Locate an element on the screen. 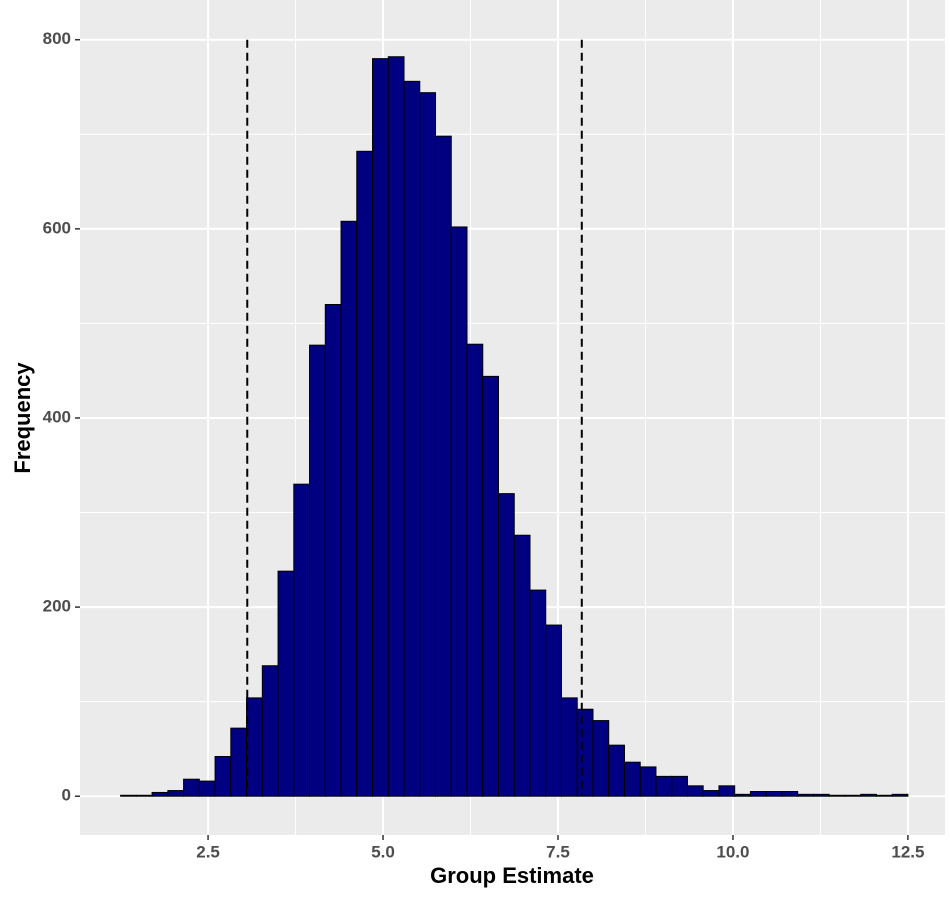  y-tick-label: 400 is located at coordinates (57, 416).